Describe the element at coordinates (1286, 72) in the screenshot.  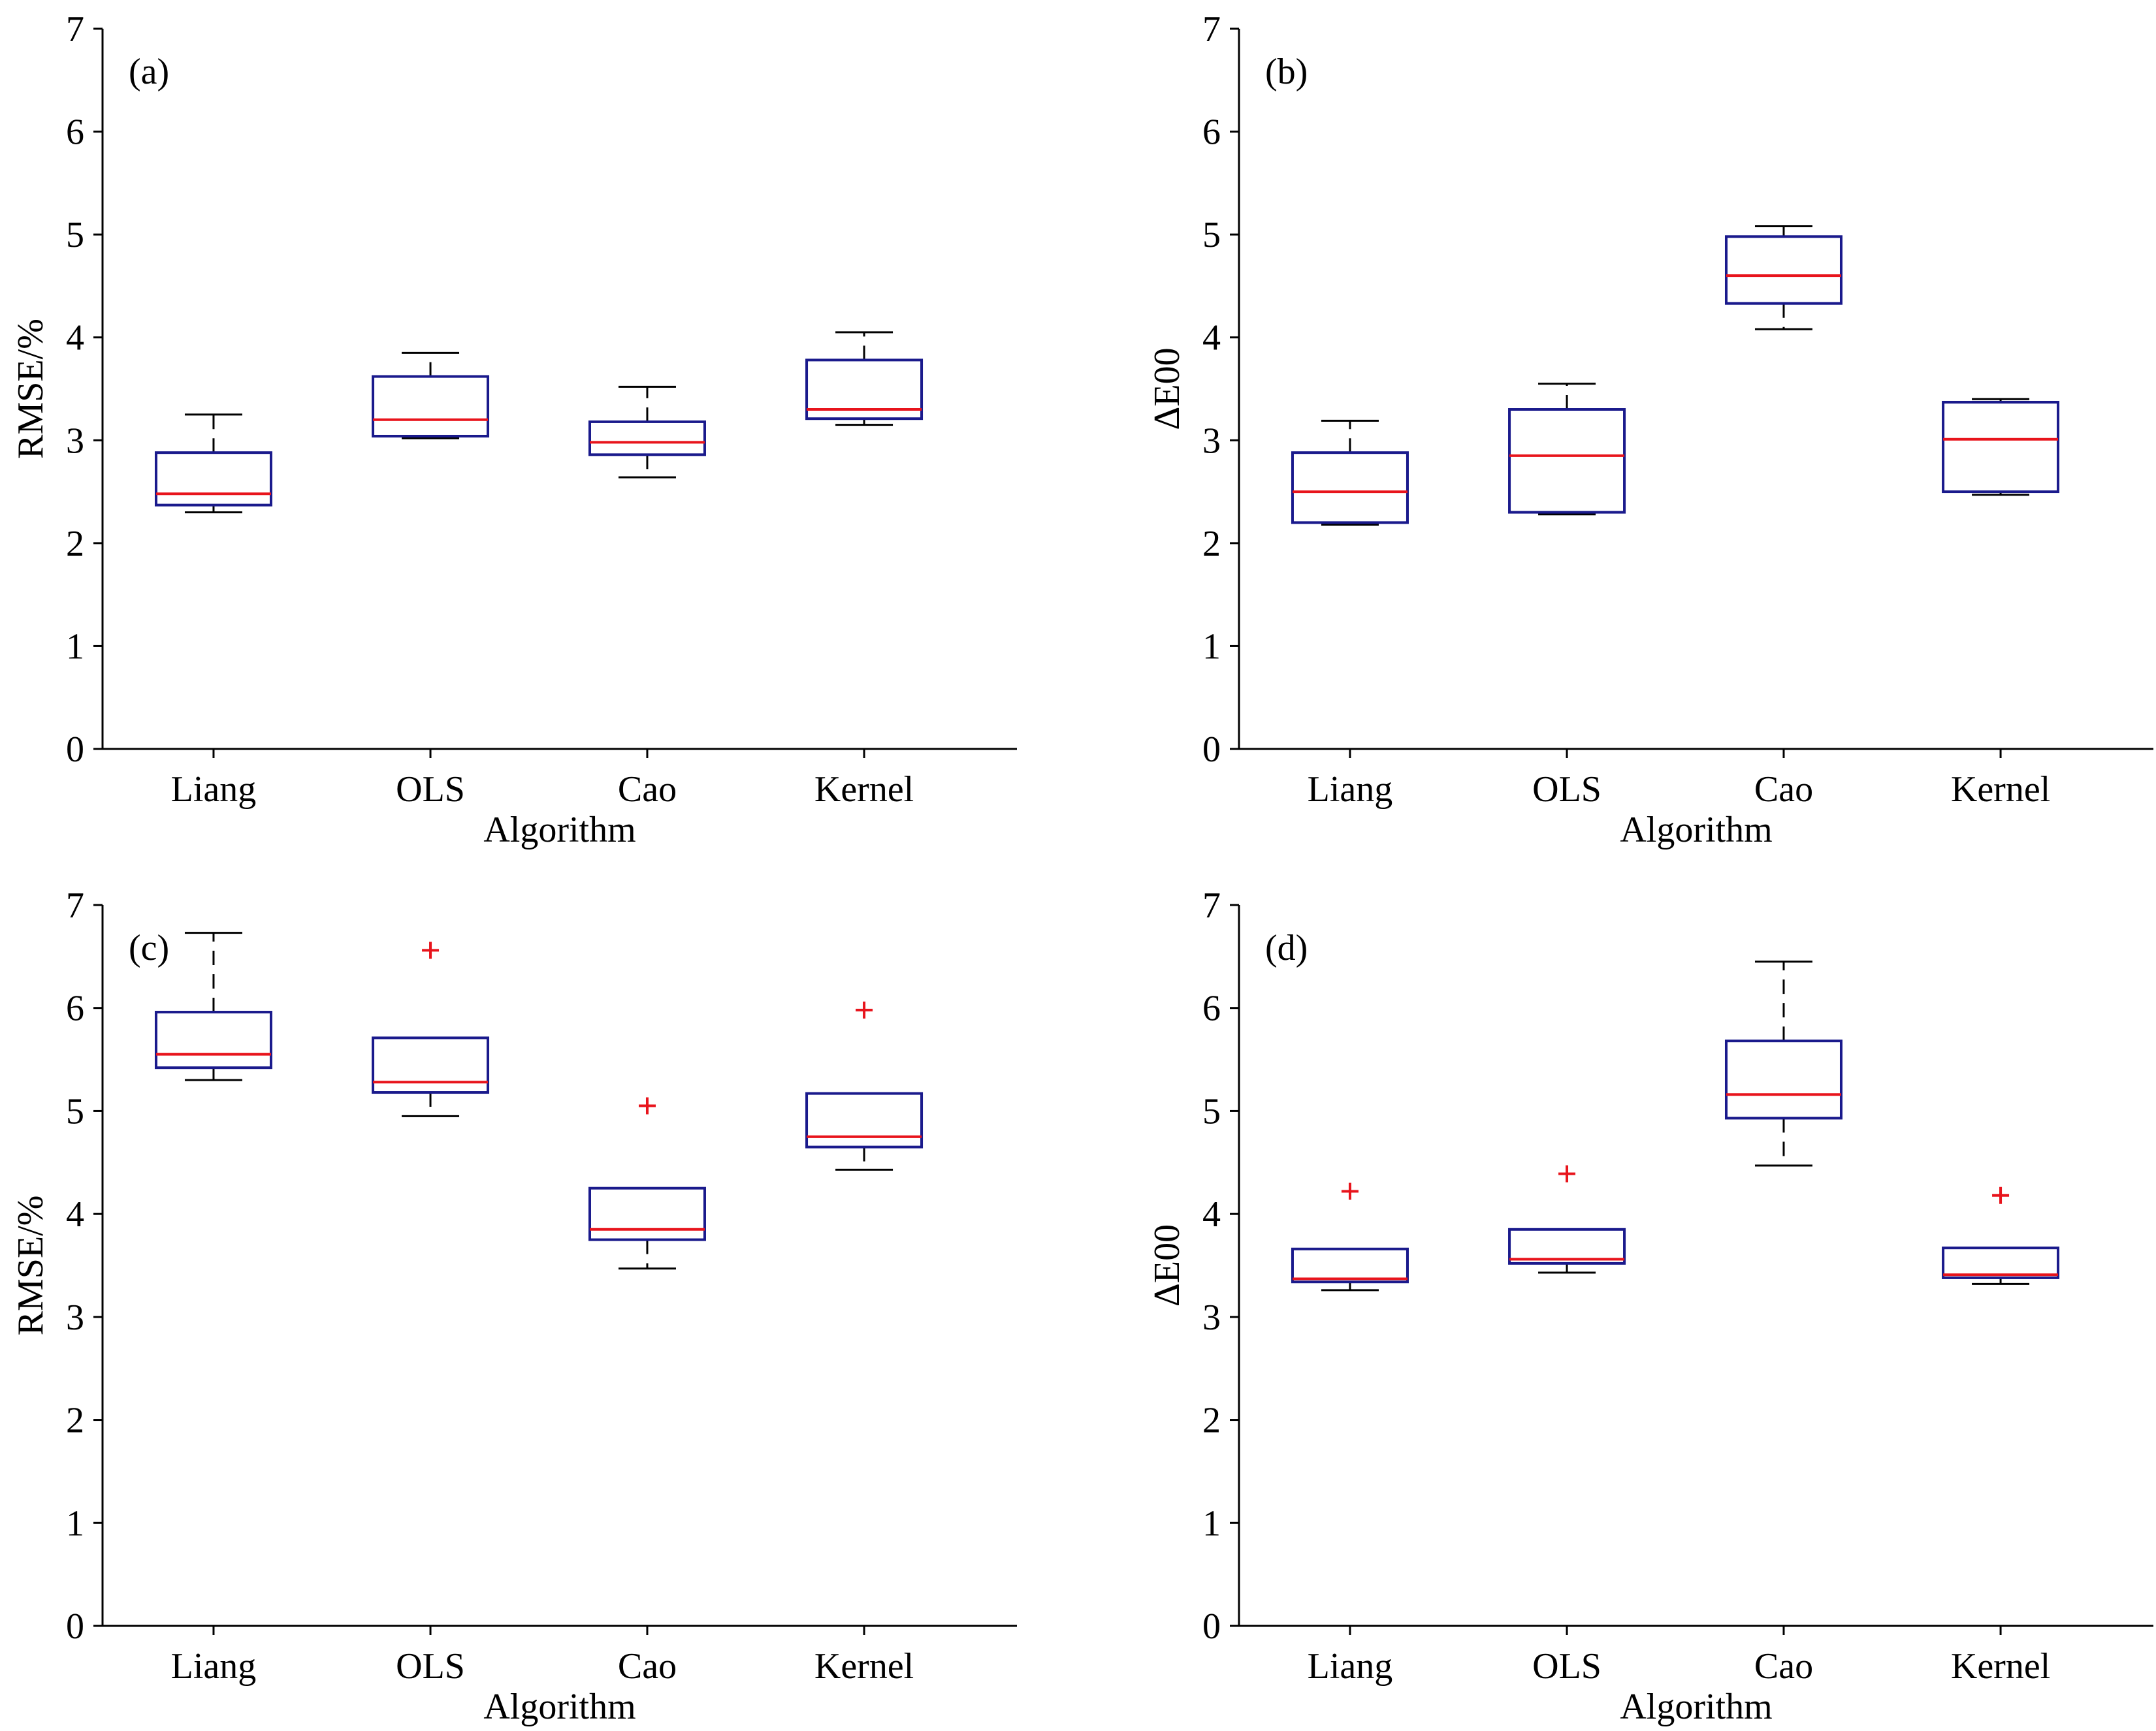
I see `panel-label: (b)` at that location.